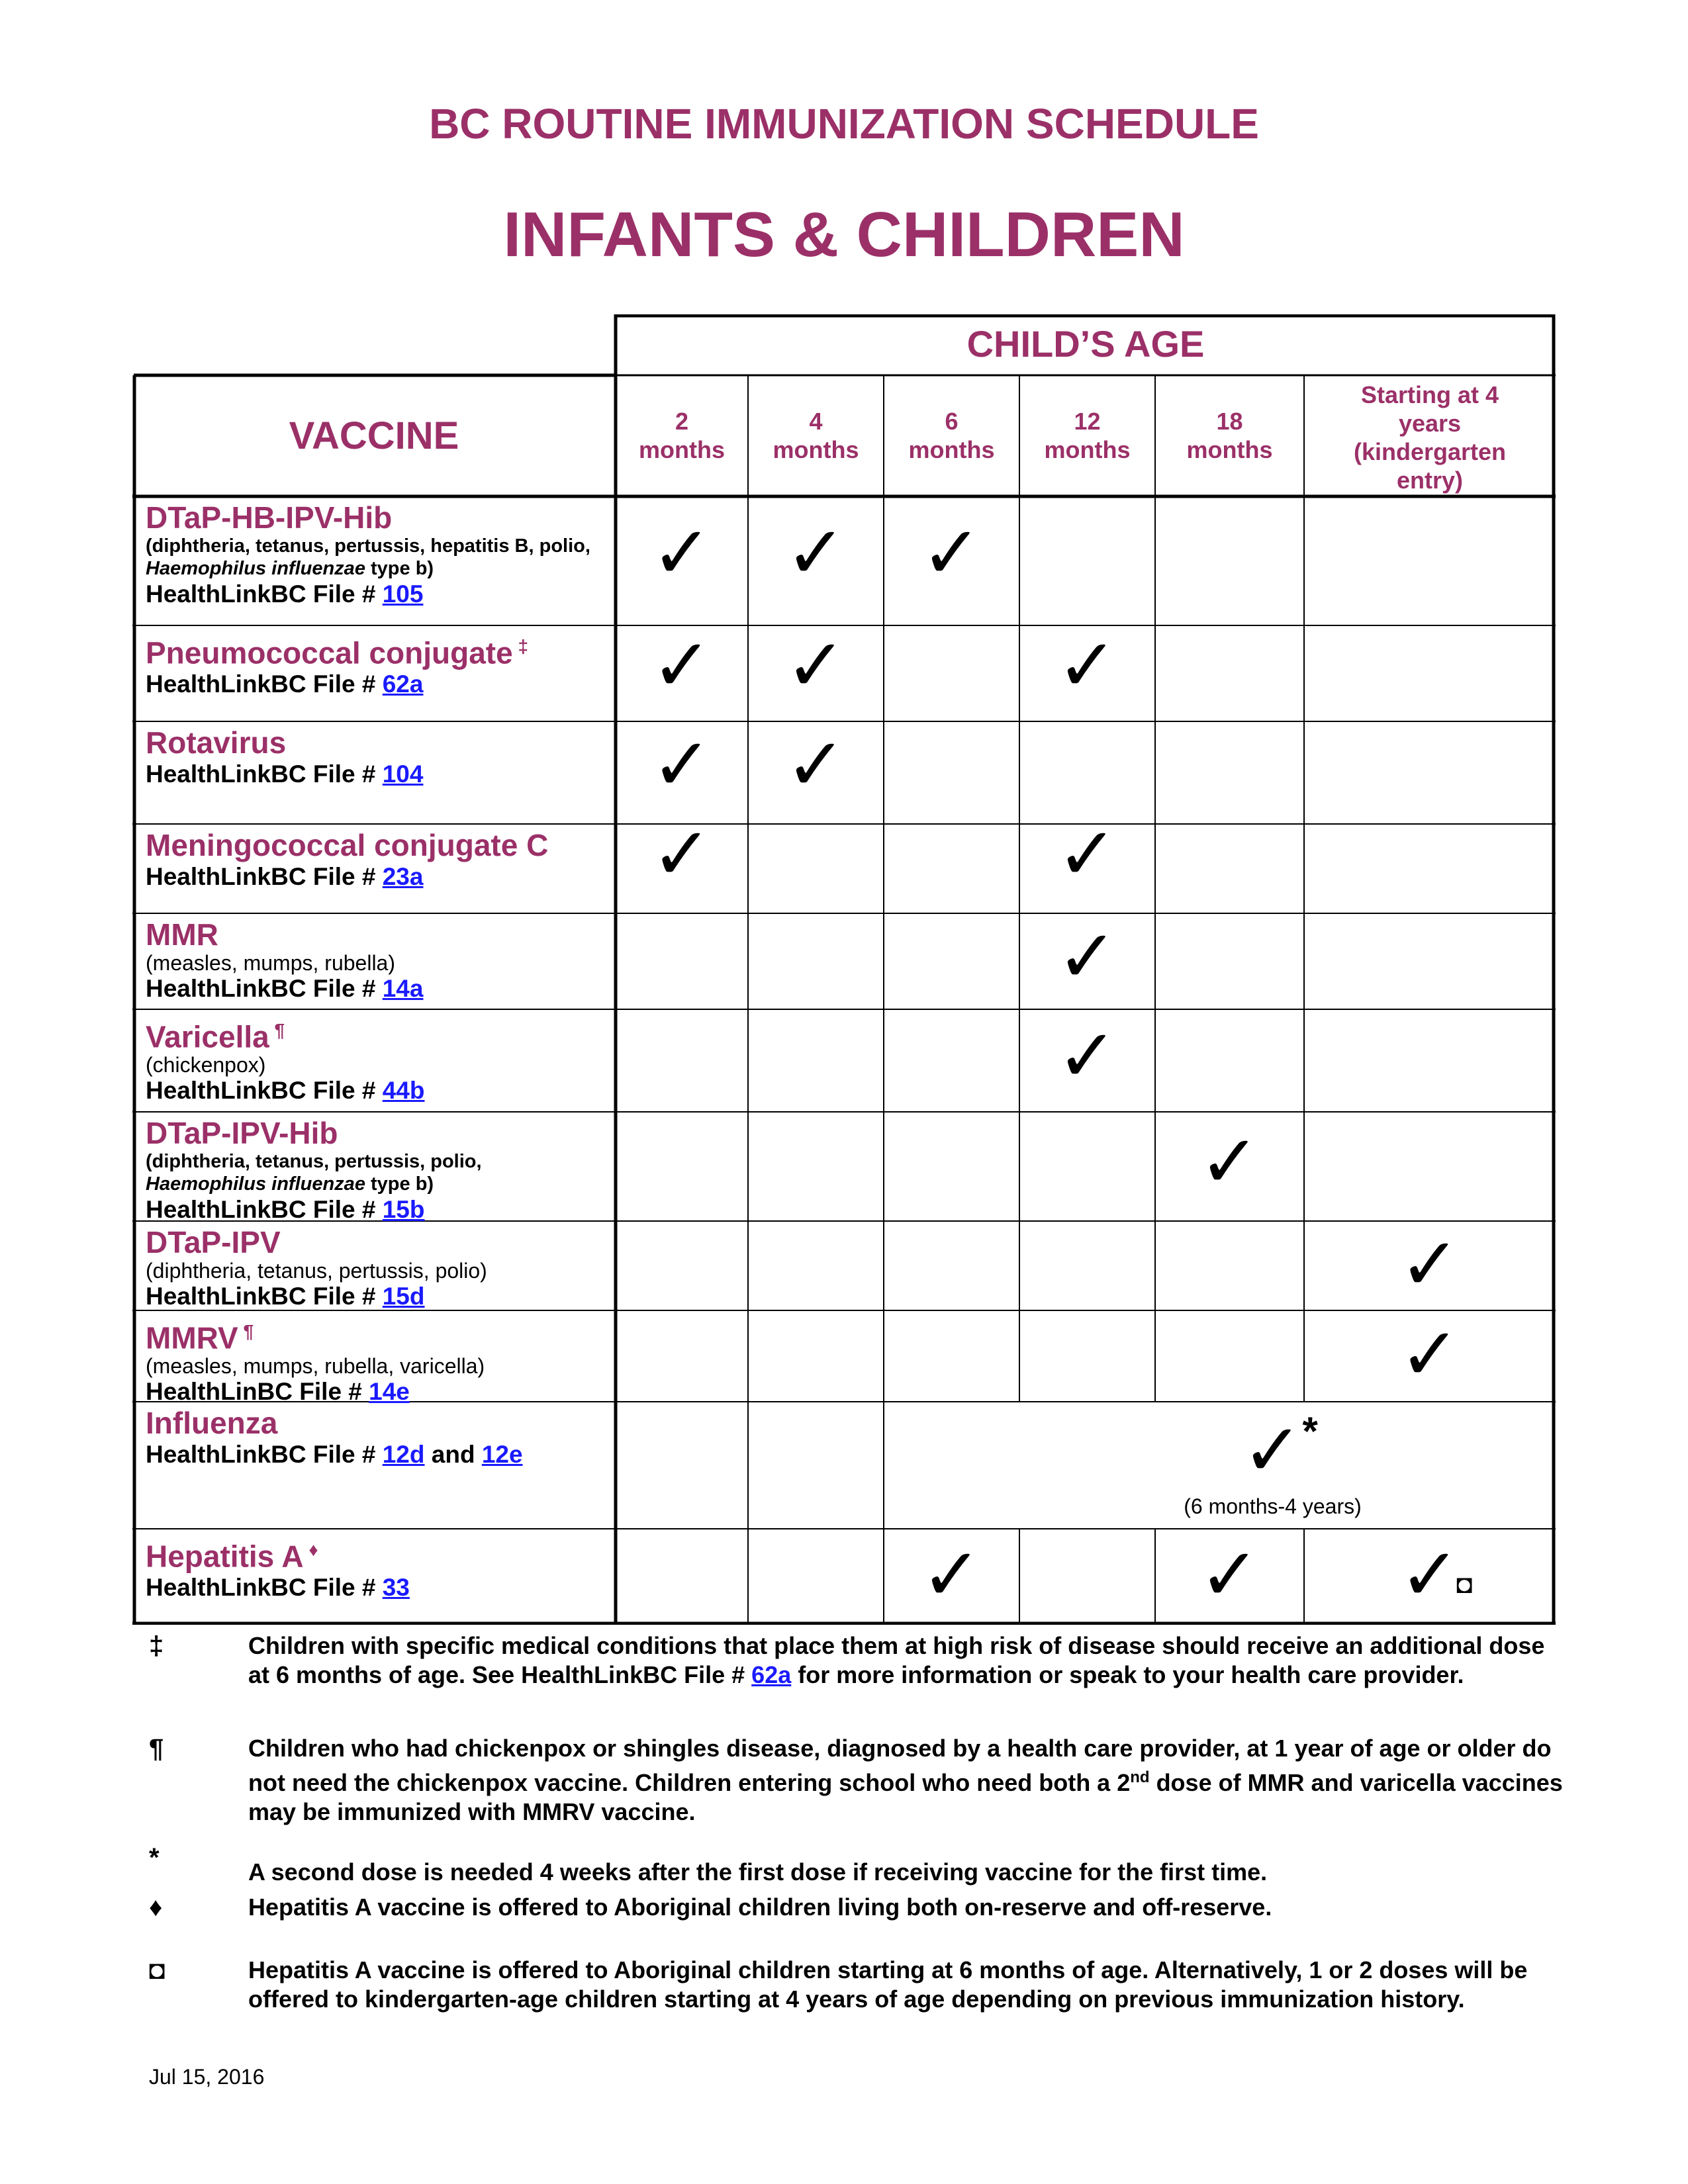 This screenshot has width=1688, height=2184. What do you see at coordinates (403, 774) in the screenshot?
I see `healthlink-file-link: 104` at bounding box center [403, 774].